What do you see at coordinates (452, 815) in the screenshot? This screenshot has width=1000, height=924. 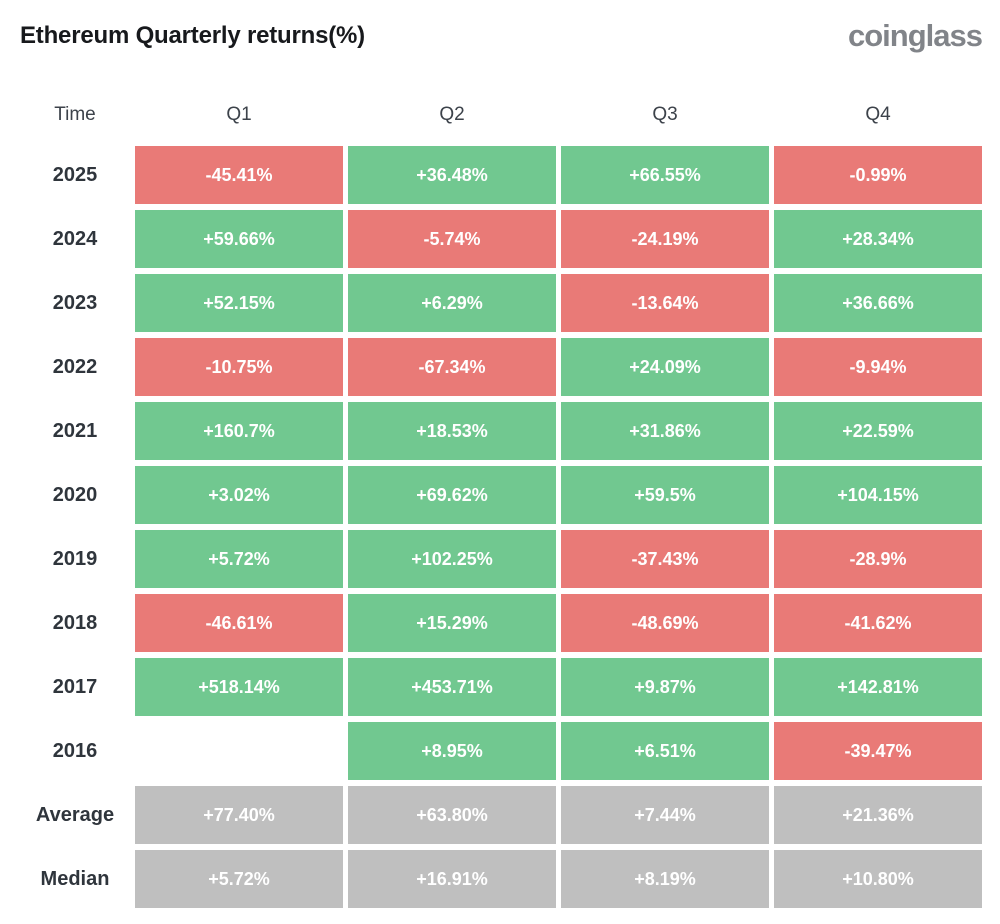 I see `return-cell: +63.80%` at bounding box center [452, 815].